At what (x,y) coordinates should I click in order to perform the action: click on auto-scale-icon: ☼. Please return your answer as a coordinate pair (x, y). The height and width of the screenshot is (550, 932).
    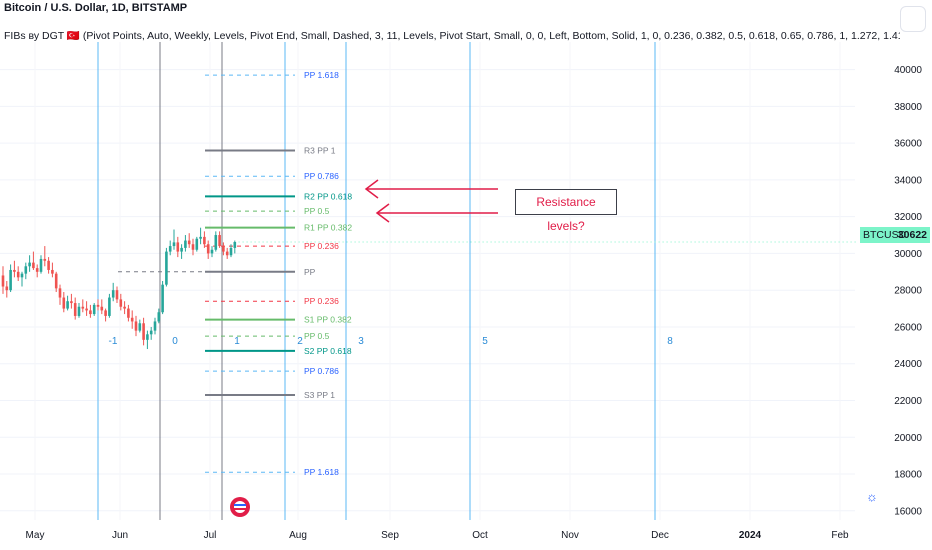
    Looking at the image, I should click on (872, 496).